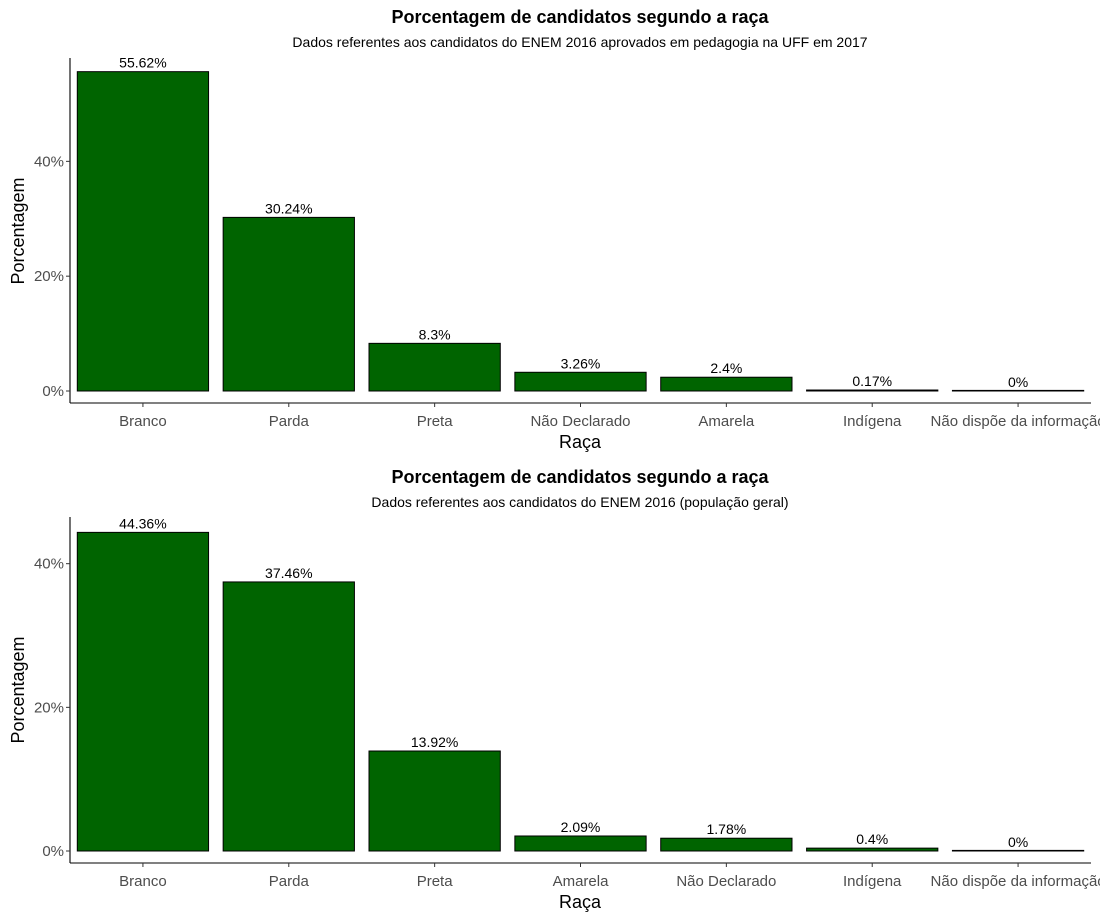 This screenshot has width=1100, height=920. I want to click on data-label: 0.17%, so click(872, 381).